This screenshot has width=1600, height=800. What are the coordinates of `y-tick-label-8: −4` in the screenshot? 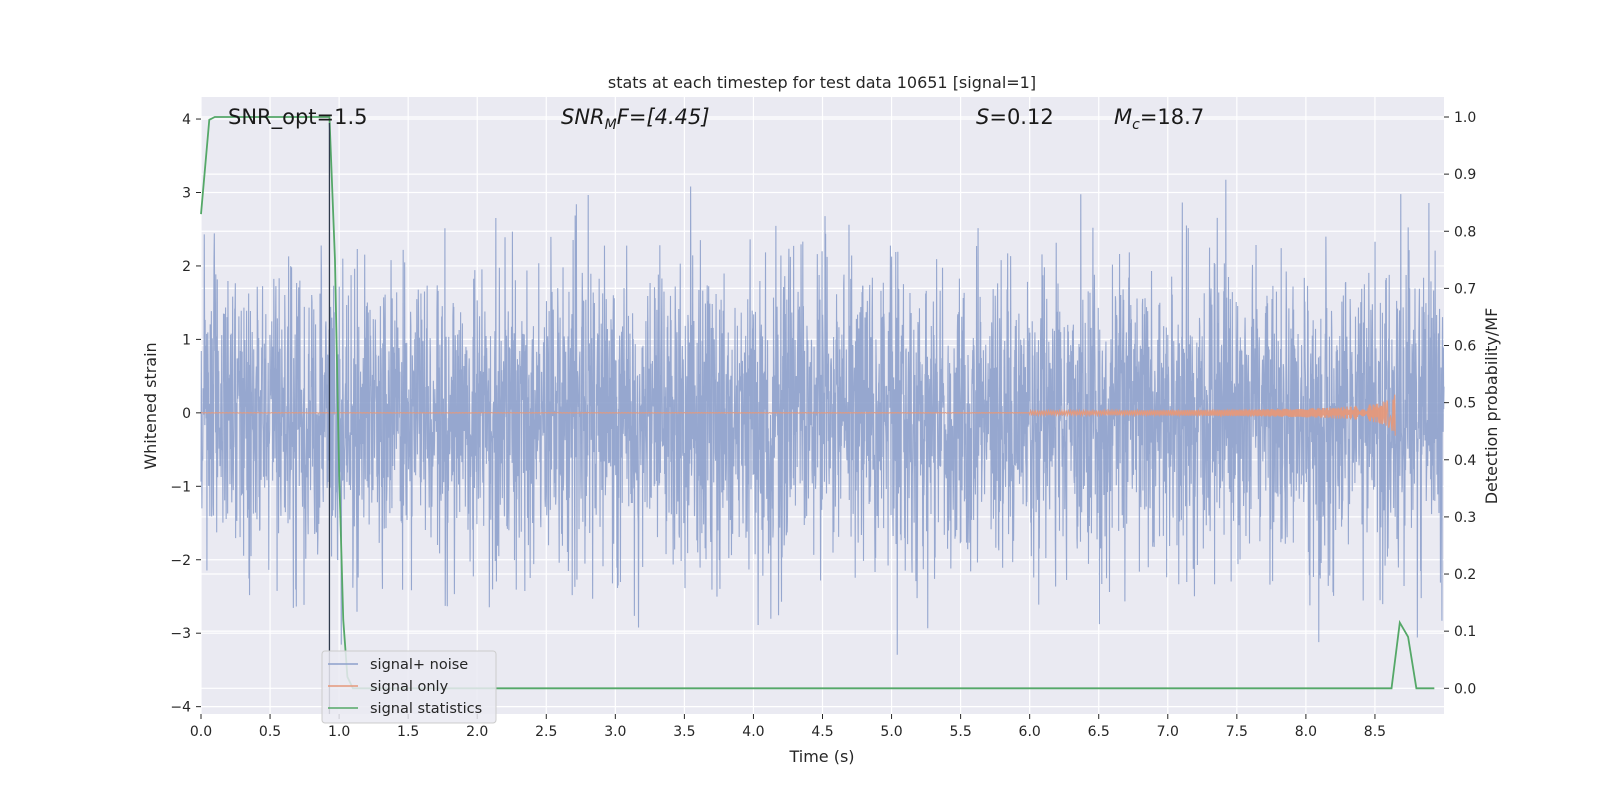 It's located at (180, 708).